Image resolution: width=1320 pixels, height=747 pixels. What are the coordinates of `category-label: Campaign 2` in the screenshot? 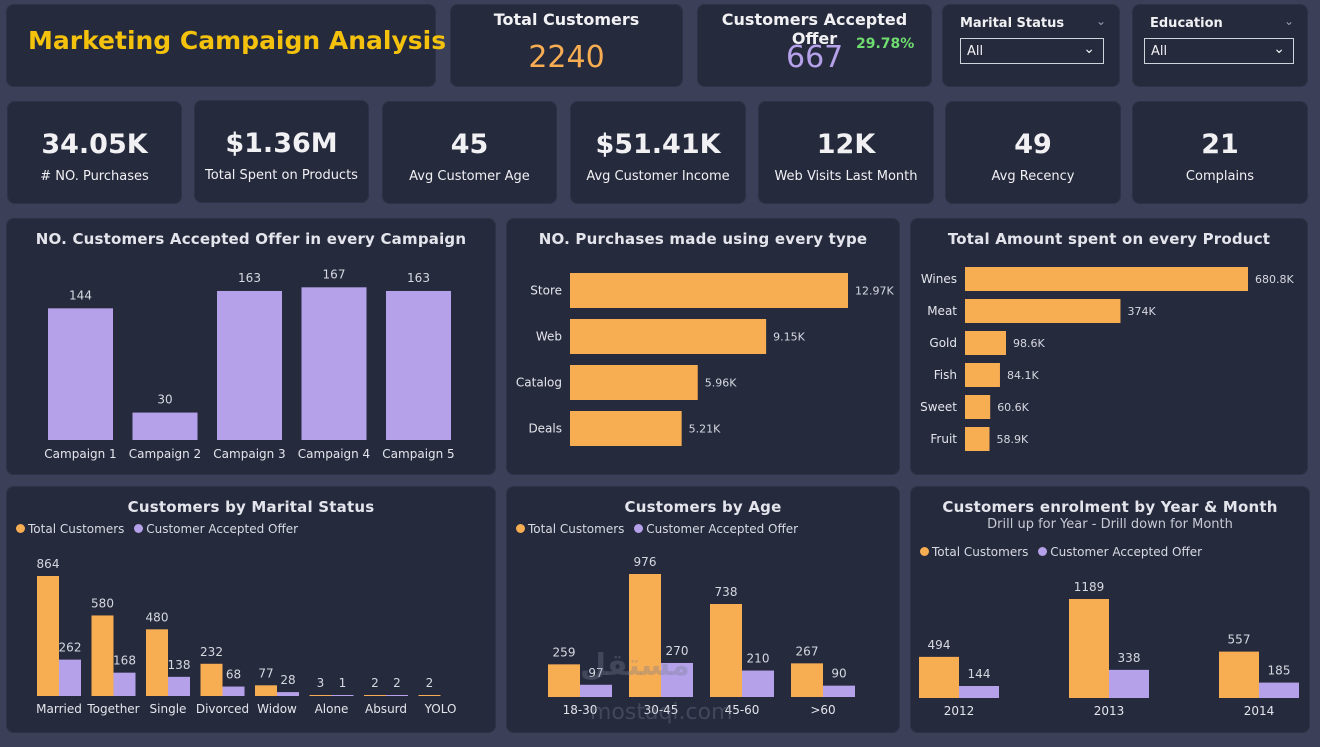 It's located at (165, 454).